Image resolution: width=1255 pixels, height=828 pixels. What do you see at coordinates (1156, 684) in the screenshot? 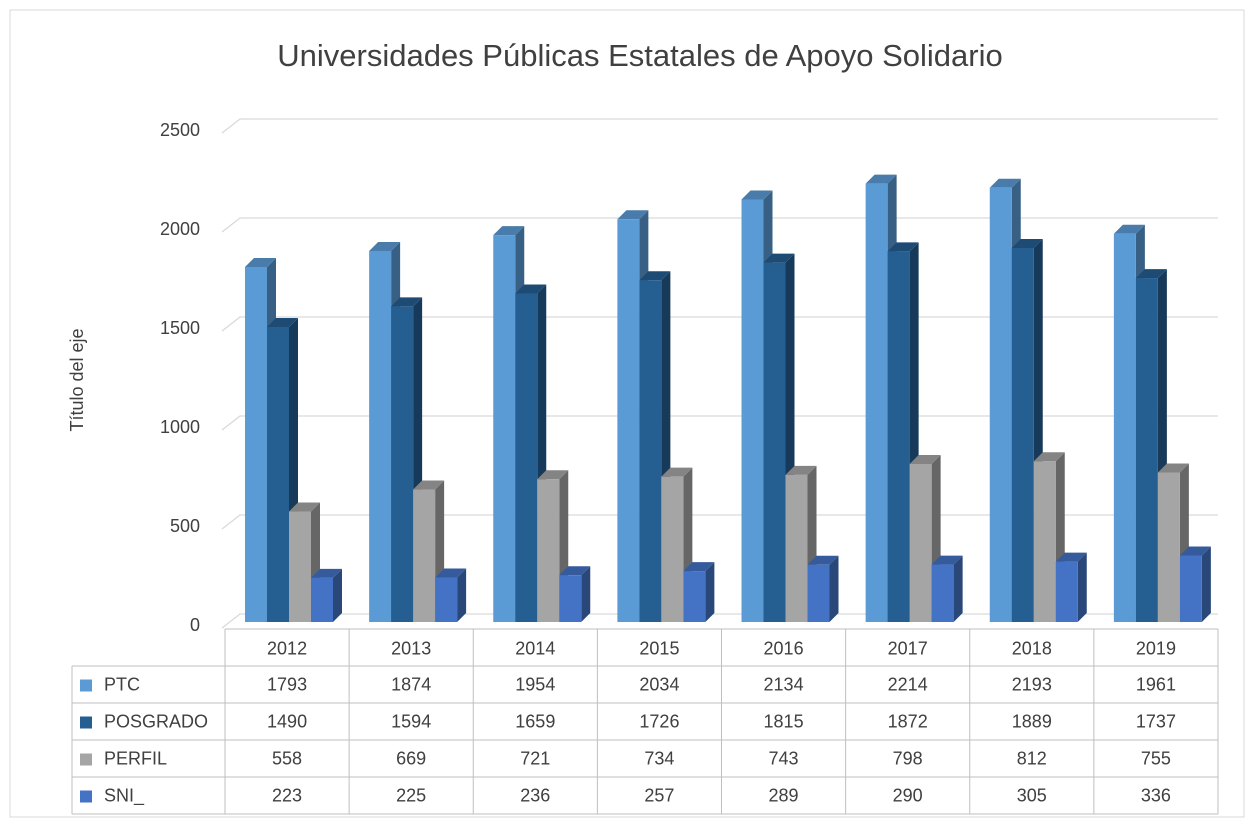
I see `table-cell: 1961` at bounding box center [1156, 684].